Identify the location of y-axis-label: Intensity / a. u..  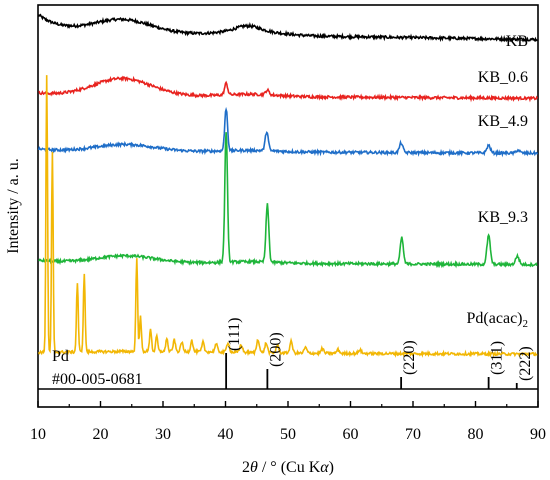
(13, 206).